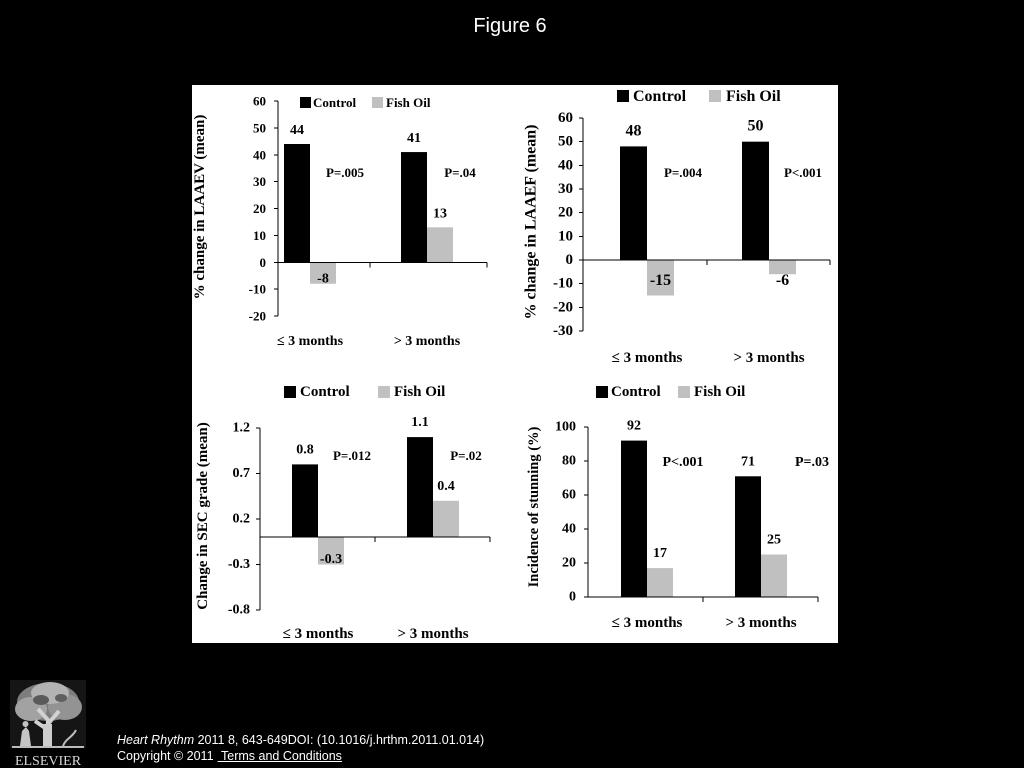 This screenshot has height=768, width=1024. I want to click on p-value-le-3-months: P=.004, so click(683, 172).